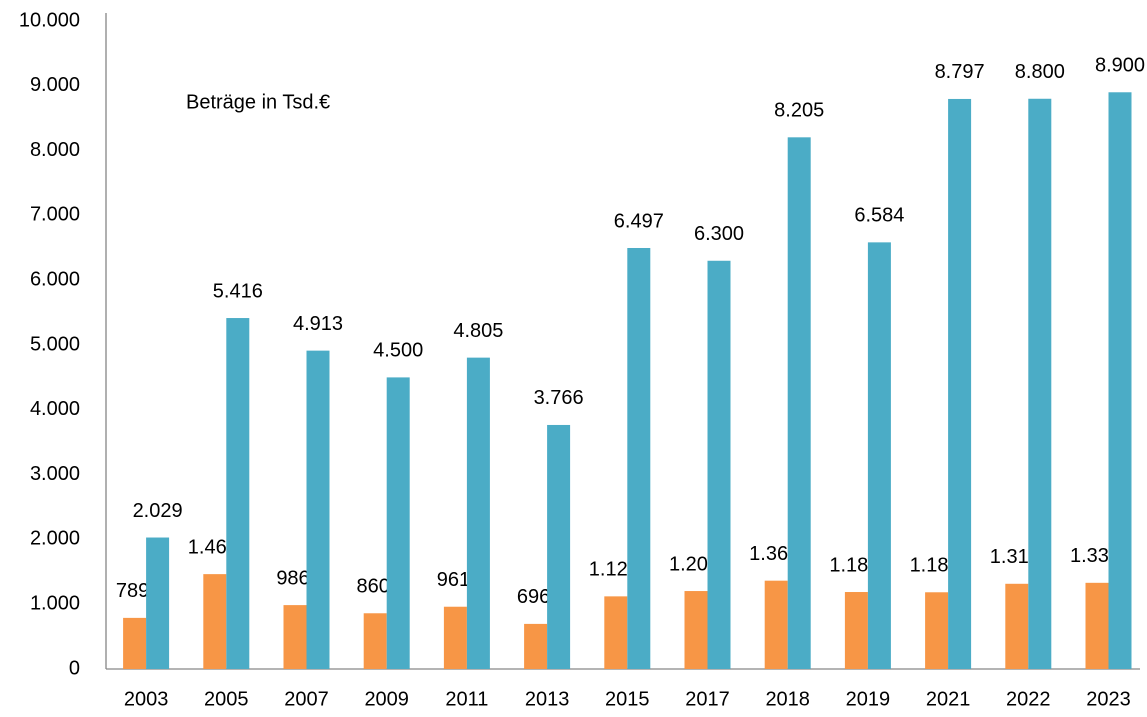 The image size is (1147, 717). I want to click on value-label: 986, so click(292, 578).